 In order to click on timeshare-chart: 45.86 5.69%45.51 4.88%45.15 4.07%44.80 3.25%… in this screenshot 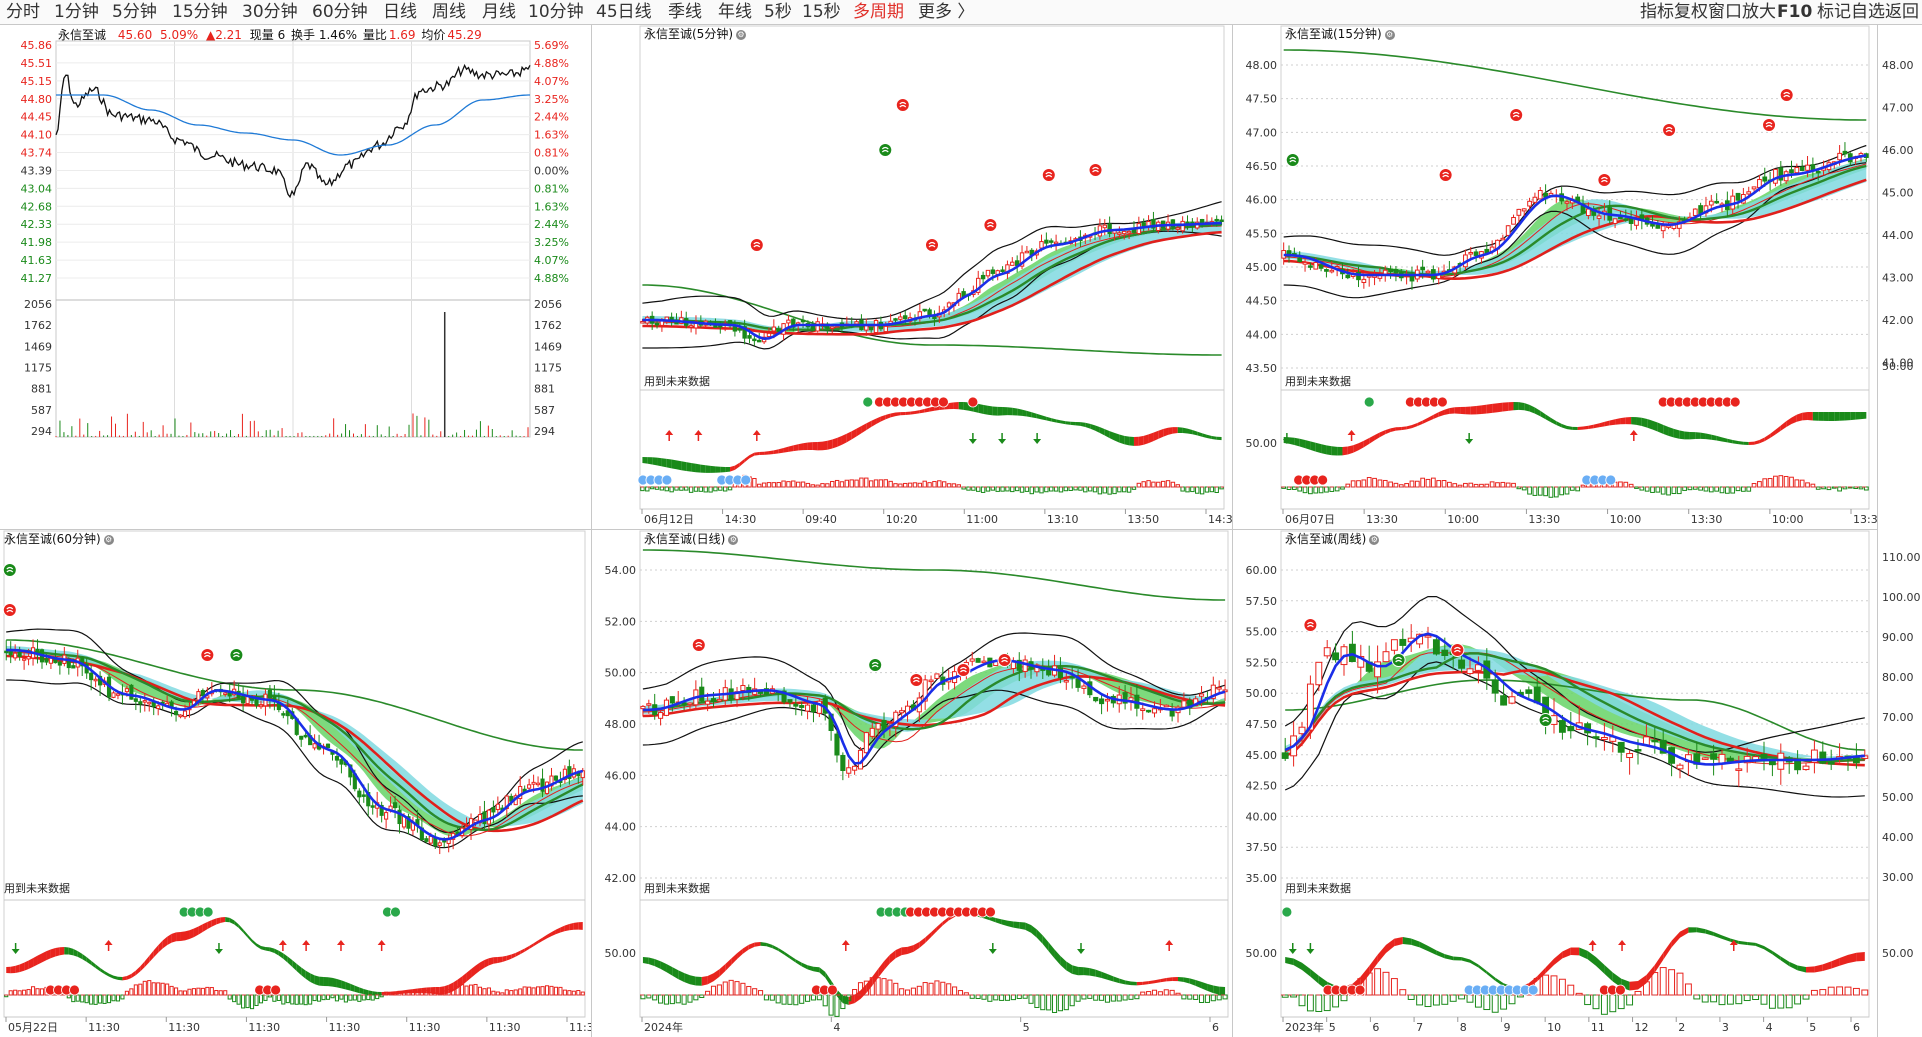, I will do `click(295, 277)`.